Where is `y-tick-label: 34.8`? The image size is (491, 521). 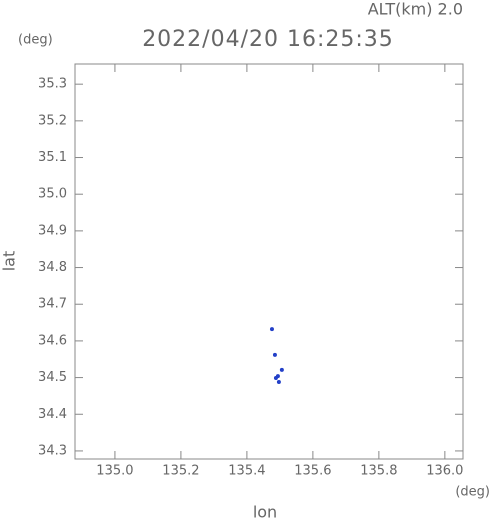
y-tick-label: 34.8 is located at coordinates (52, 267).